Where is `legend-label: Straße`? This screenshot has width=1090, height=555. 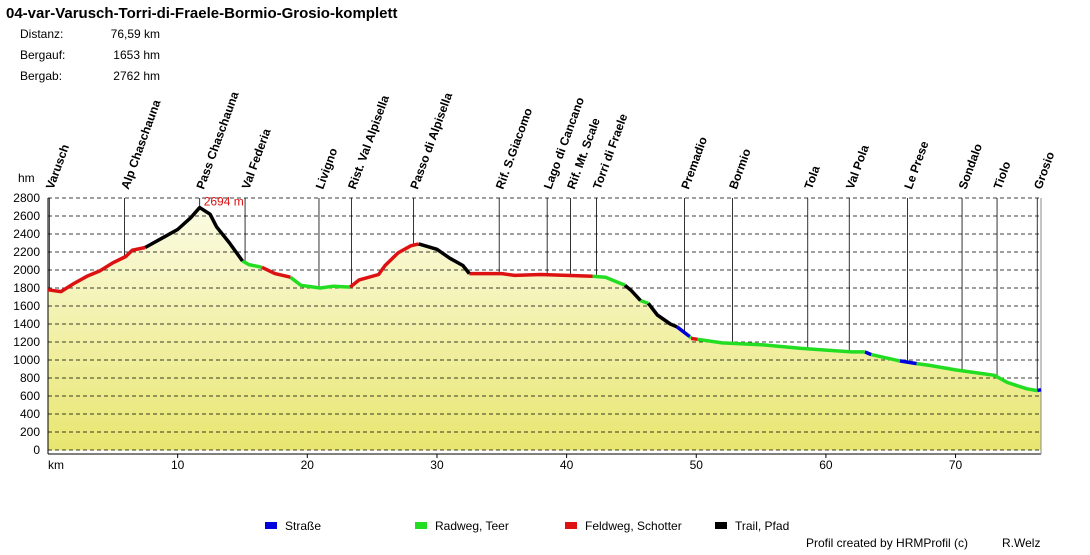
legend-label: Straße is located at coordinates (303, 526).